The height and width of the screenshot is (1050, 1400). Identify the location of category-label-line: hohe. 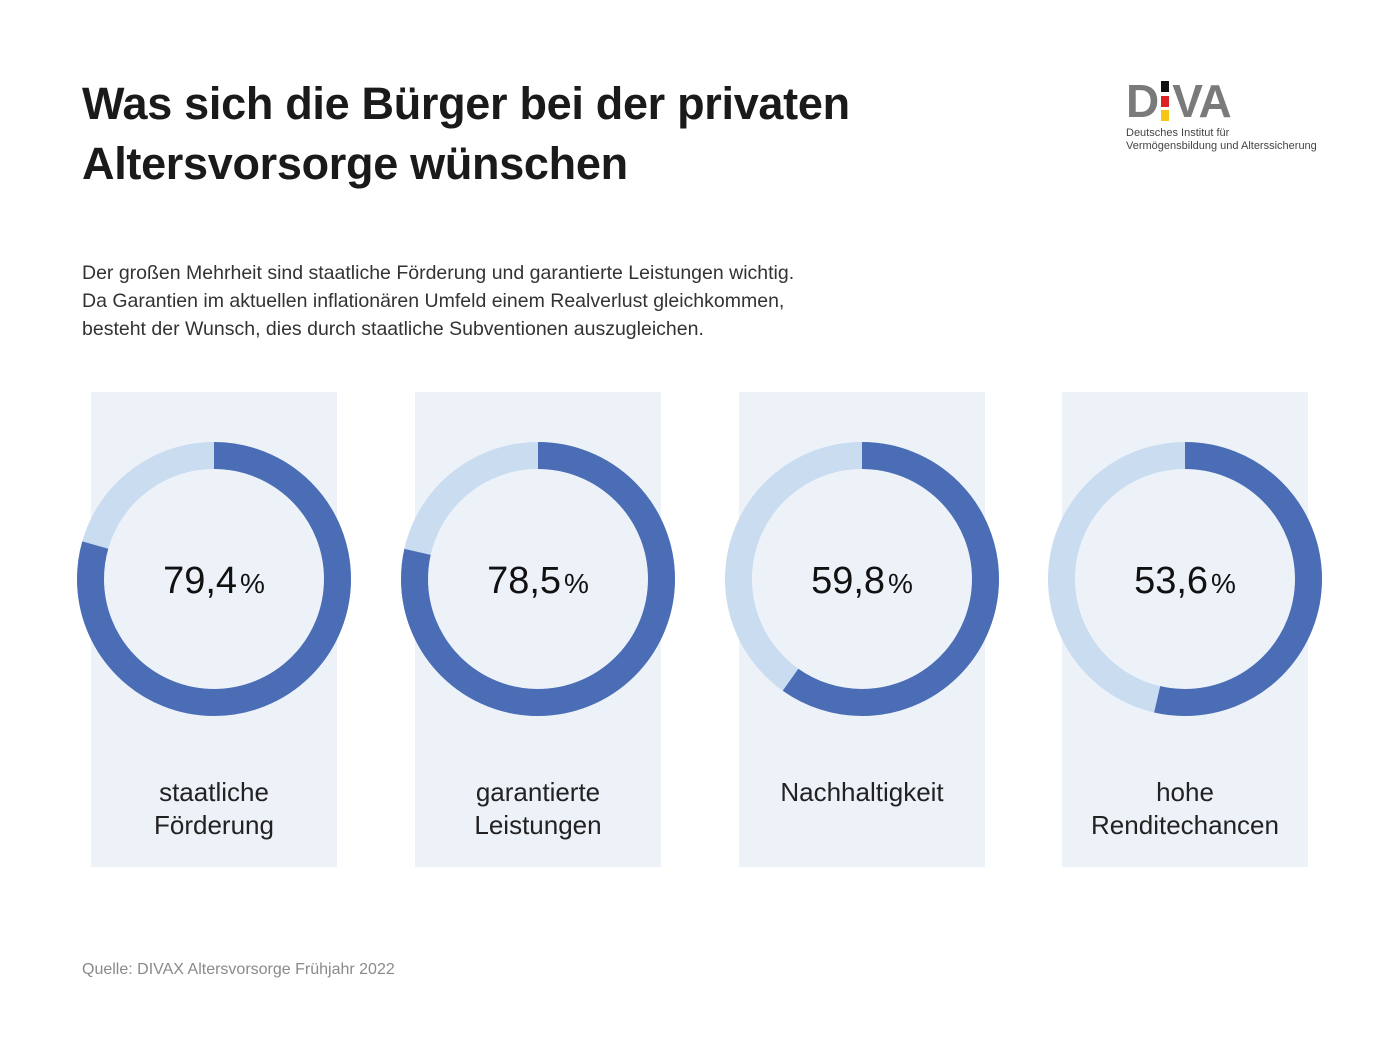
(1185, 792).